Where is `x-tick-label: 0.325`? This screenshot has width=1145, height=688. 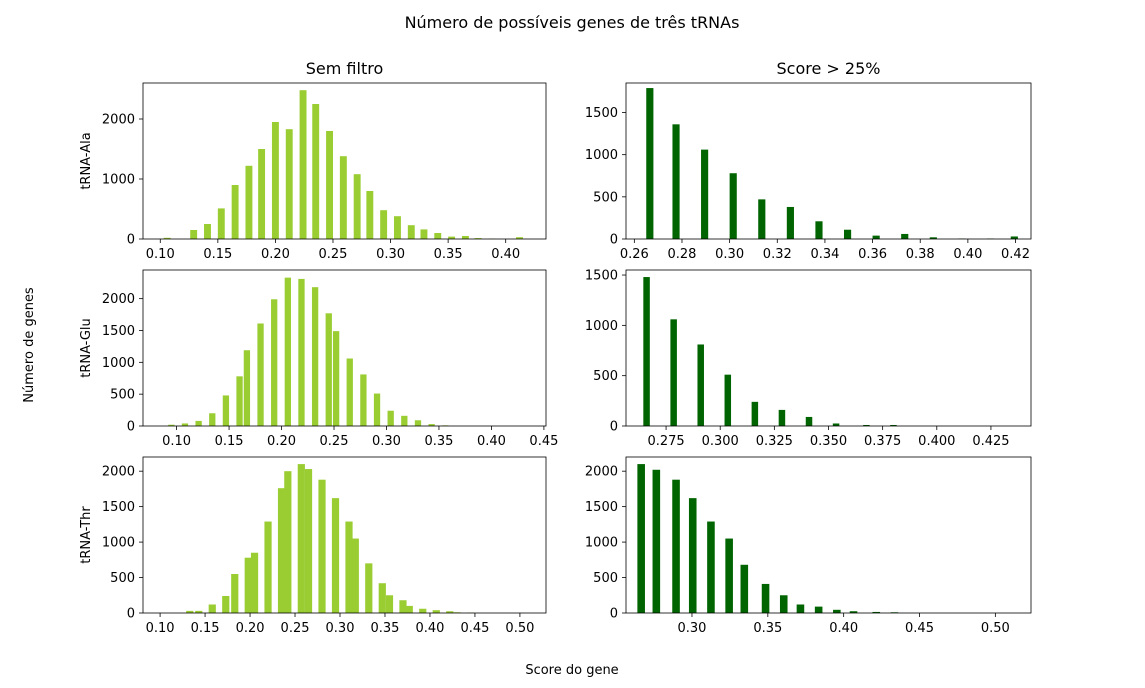 x-tick-label: 0.325 is located at coordinates (774, 441).